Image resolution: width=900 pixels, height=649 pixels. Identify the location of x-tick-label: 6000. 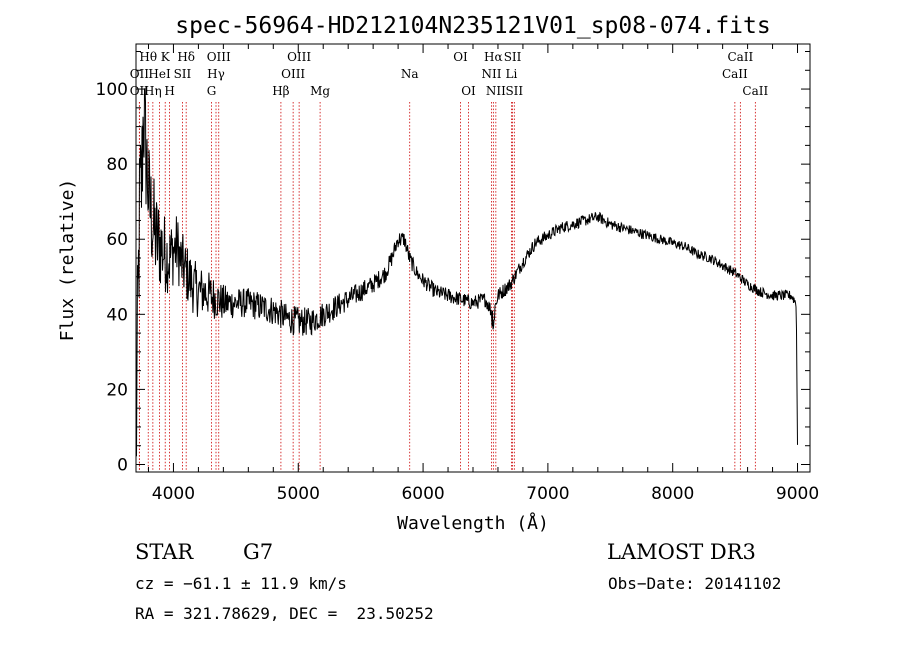
(422, 494).